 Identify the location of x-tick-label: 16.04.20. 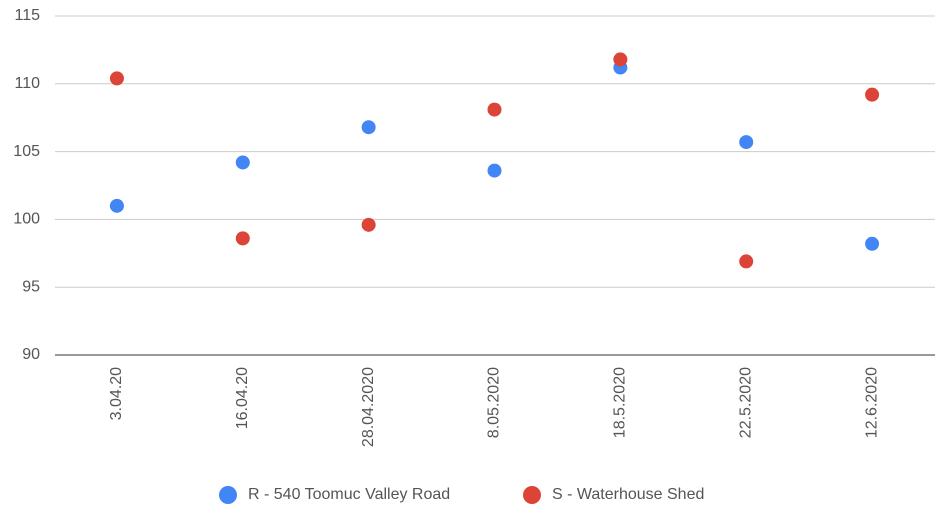
(242, 398).